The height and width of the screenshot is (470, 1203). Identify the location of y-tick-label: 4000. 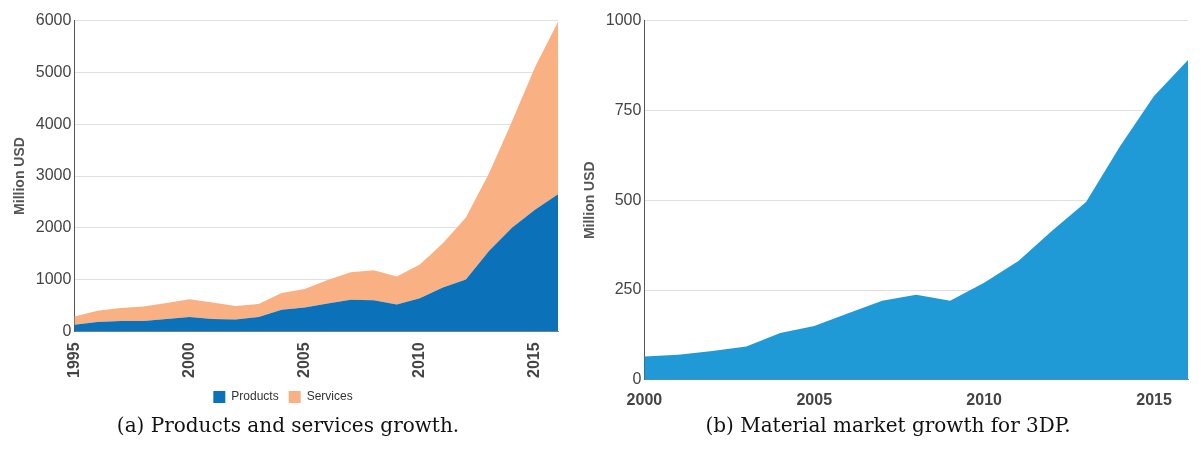
(53, 123).